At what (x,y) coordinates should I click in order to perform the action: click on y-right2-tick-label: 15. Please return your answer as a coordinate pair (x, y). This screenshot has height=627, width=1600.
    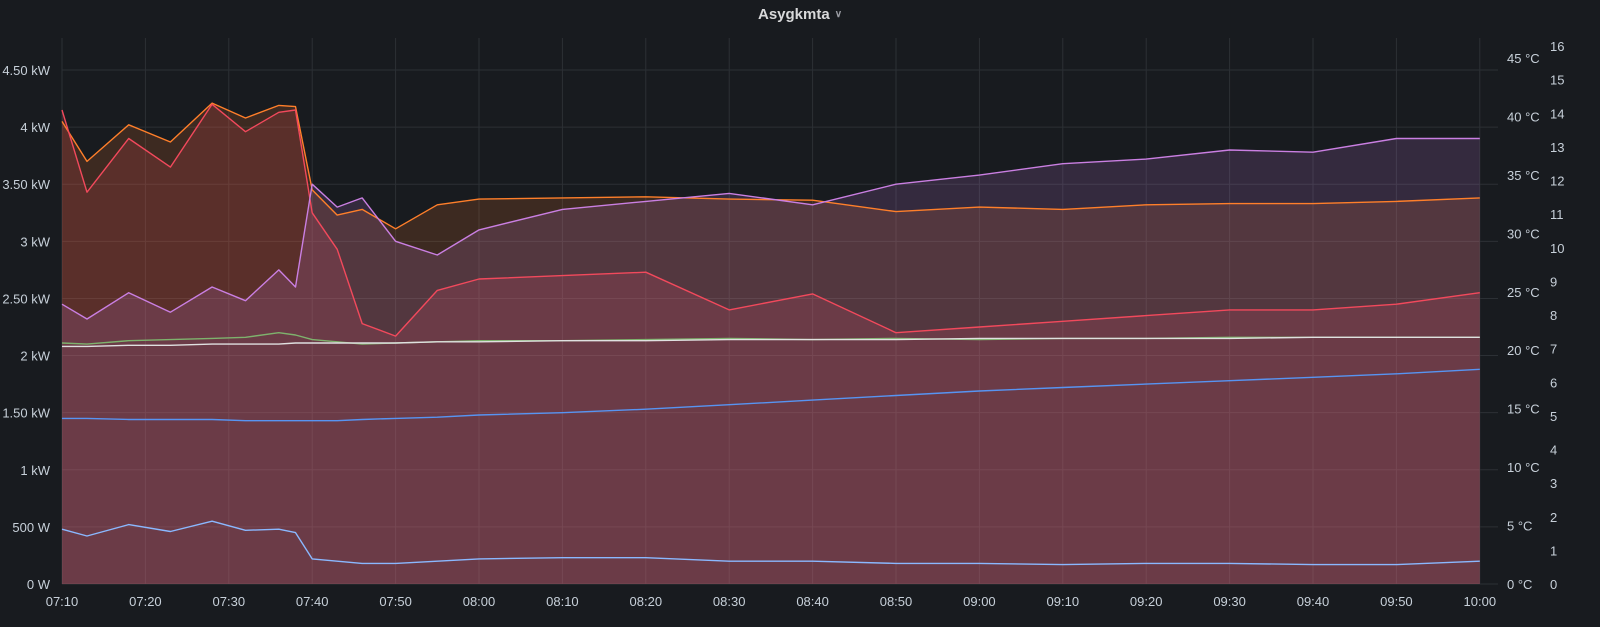
    Looking at the image, I should click on (1557, 80).